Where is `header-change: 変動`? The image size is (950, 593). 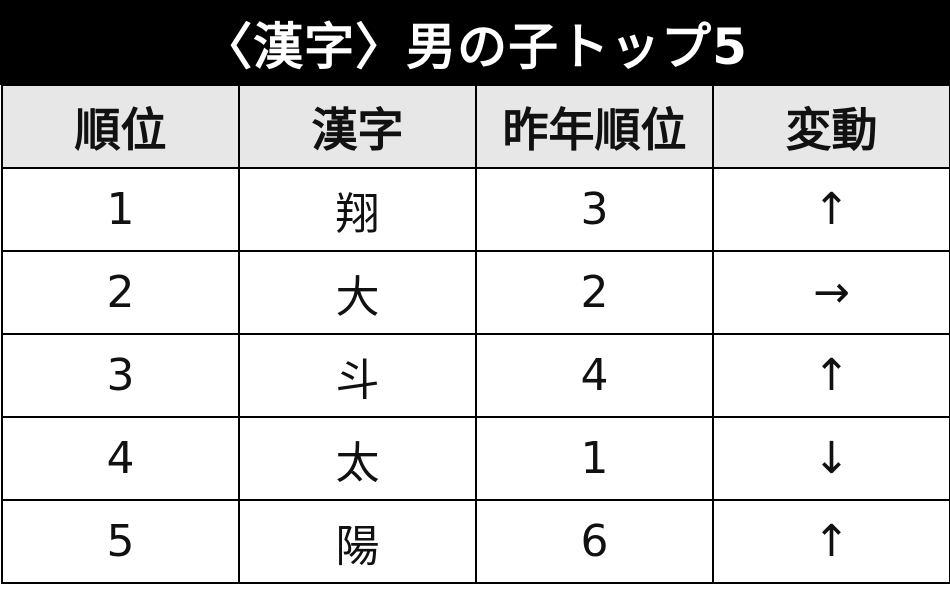 header-change: 変動 is located at coordinates (831, 126).